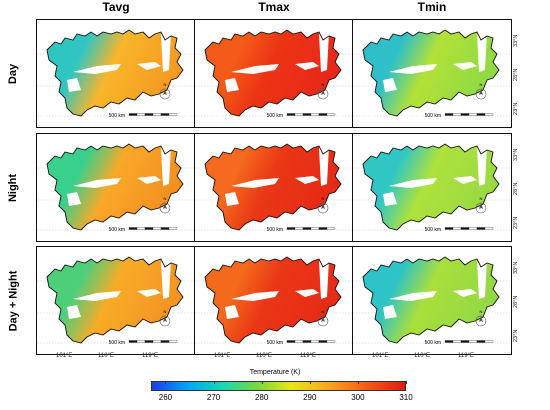 The width and height of the screenshot is (550, 410). Describe the element at coordinates (13, 300) in the screenshot. I see `row-title-day-night: Day + Night` at that location.